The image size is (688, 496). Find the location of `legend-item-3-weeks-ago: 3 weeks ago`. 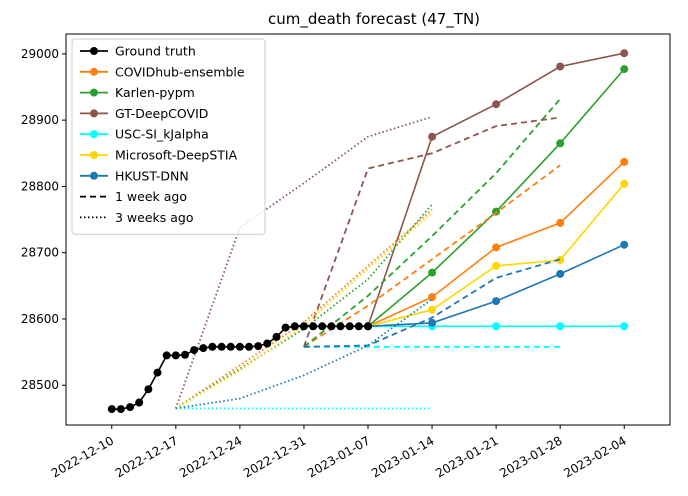

legend-item-3-weeks-ago: 3 weeks ago is located at coordinates (137, 217).